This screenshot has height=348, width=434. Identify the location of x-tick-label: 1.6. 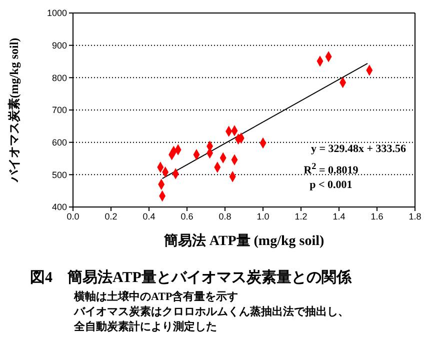
(377, 216).